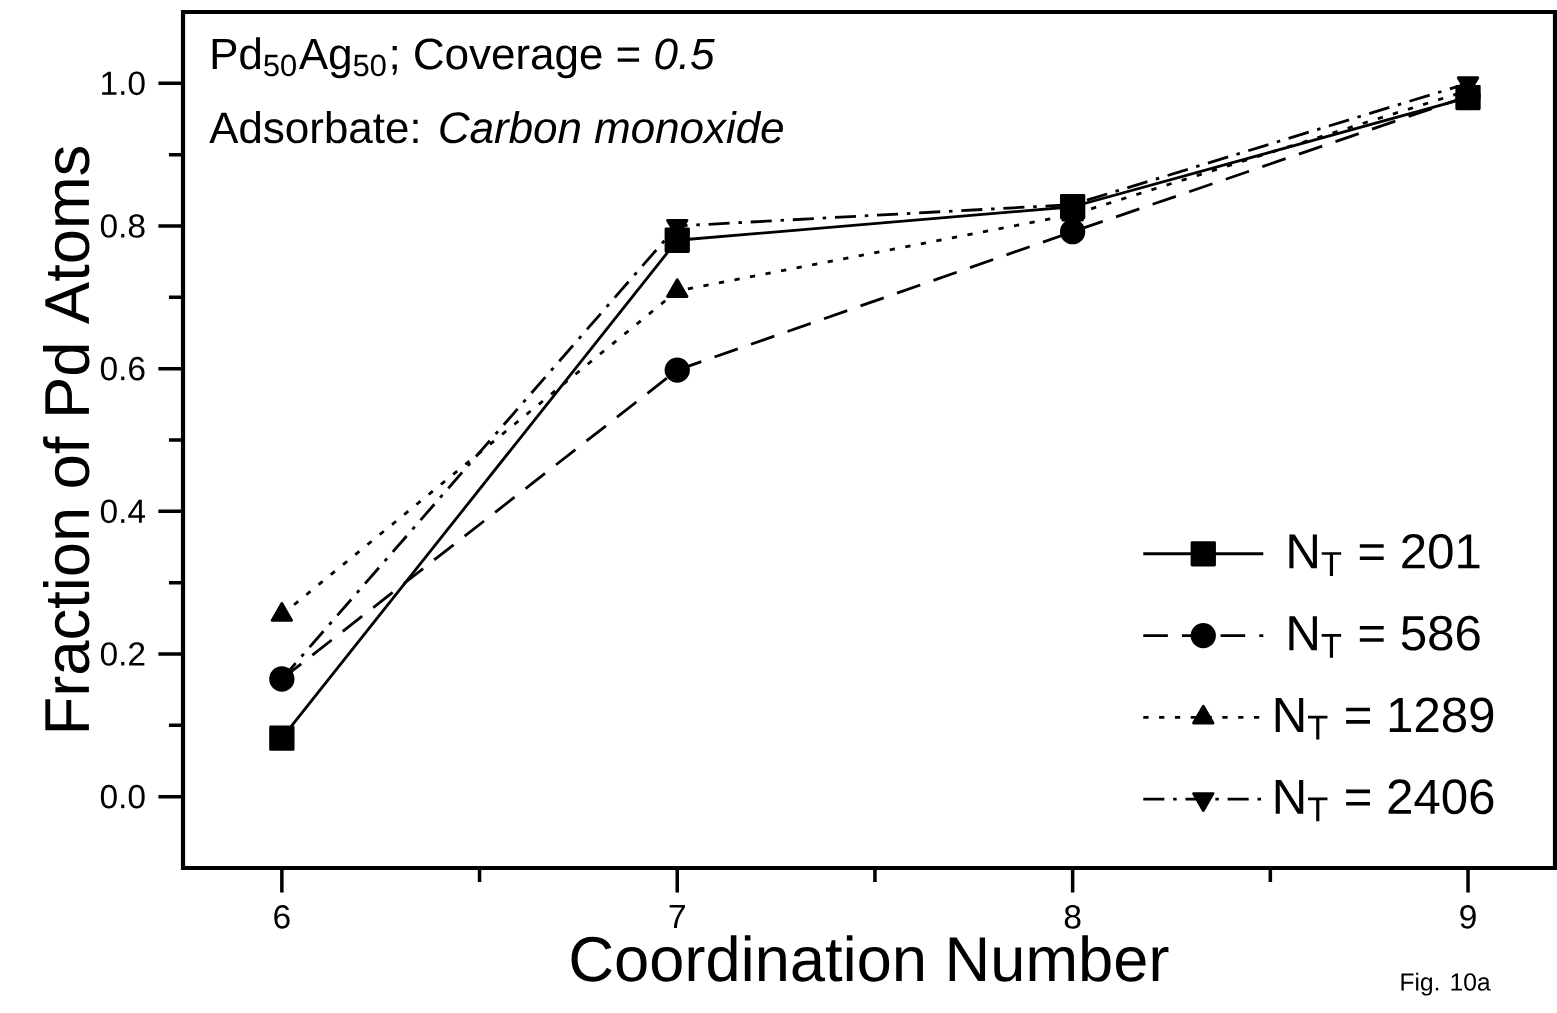 The width and height of the screenshot is (1557, 1013). What do you see at coordinates (122, 796) in the screenshot?
I see `y-tick-label: 0.0` at bounding box center [122, 796].